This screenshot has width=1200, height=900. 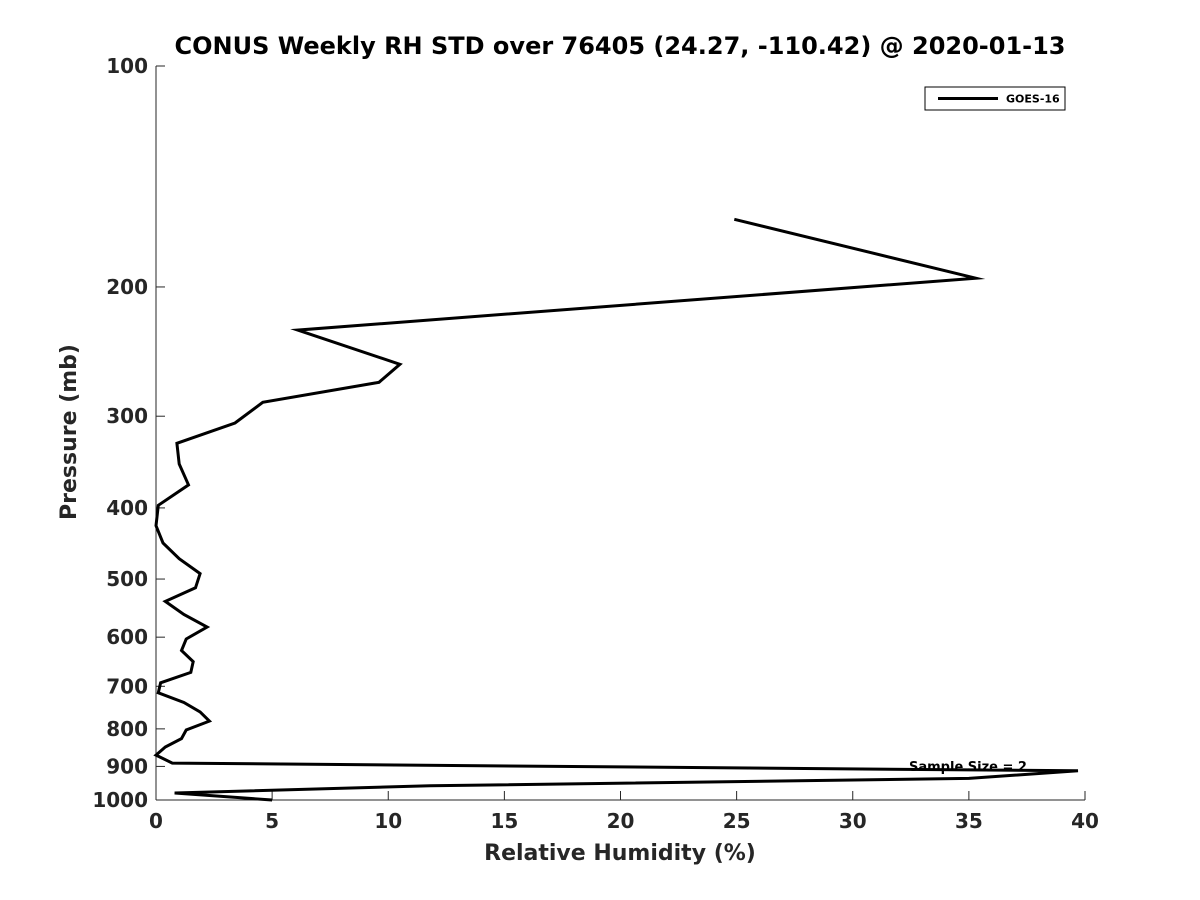 I want to click on x-axis-label: Relative Humidity (%), so click(x=620, y=853).